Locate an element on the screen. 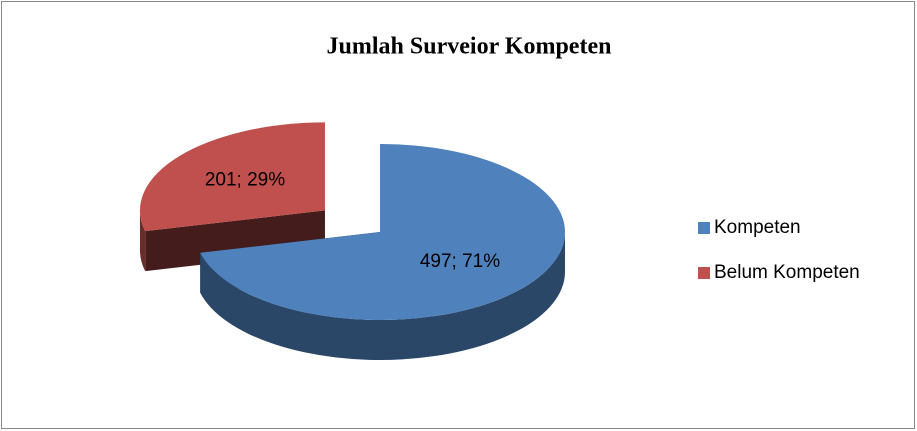 The width and height of the screenshot is (917, 431). slice-top is located at coordinates (232, 177).